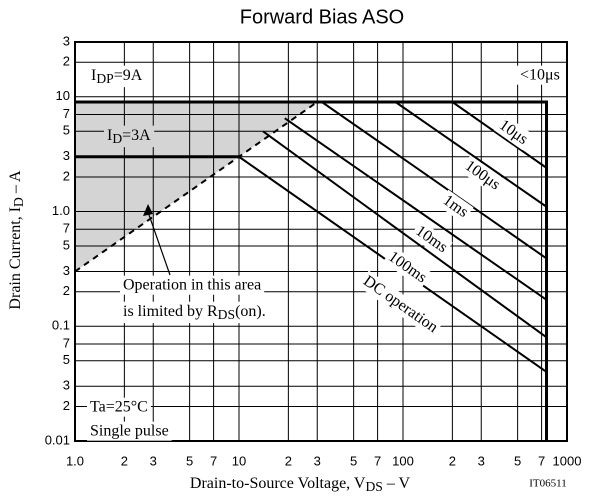  Describe the element at coordinates (278, 483) in the screenshot. I see `x-axis-title-main: Drain-to-Source Voltage, V` at that location.